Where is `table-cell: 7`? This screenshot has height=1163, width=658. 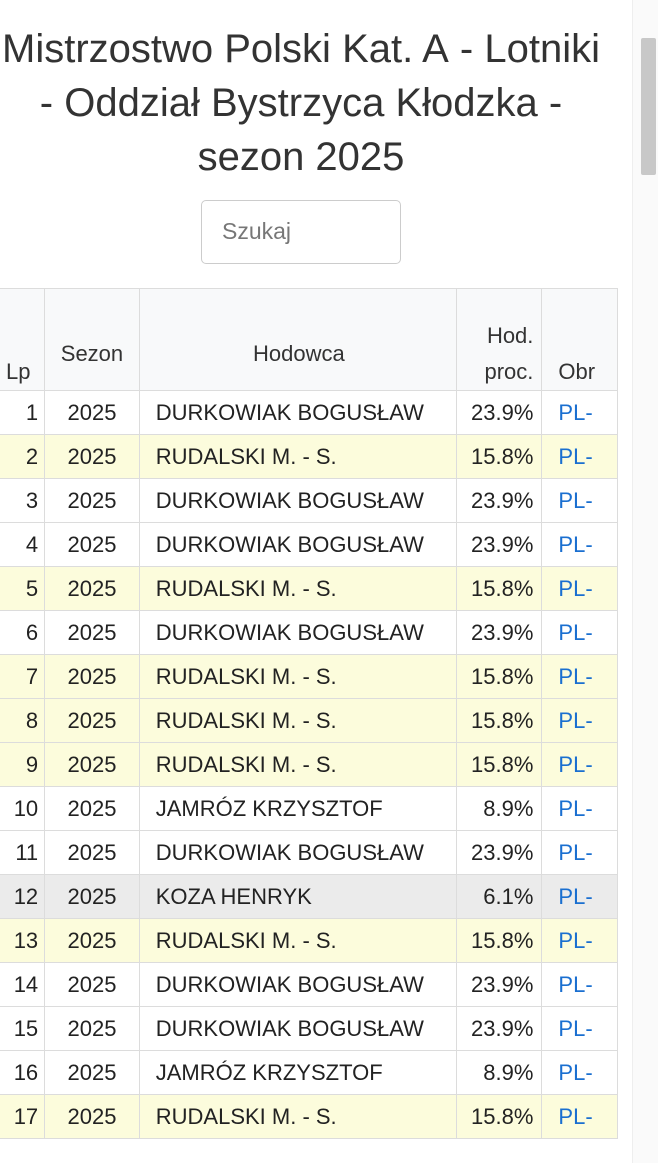
table-cell: 7 is located at coordinates (23, 676).